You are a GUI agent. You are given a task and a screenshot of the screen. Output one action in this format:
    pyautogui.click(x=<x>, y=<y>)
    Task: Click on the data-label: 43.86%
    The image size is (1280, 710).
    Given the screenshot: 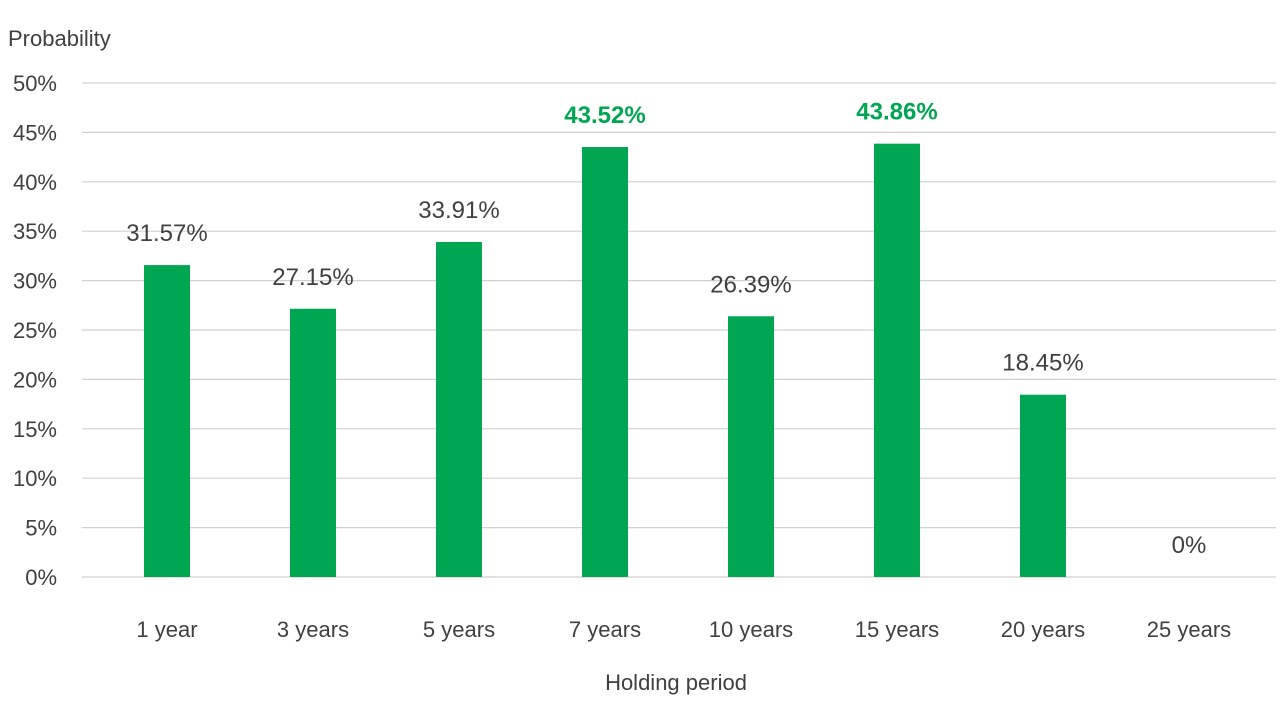 What is the action you would take?
    pyautogui.click(x=896, y=112)
    